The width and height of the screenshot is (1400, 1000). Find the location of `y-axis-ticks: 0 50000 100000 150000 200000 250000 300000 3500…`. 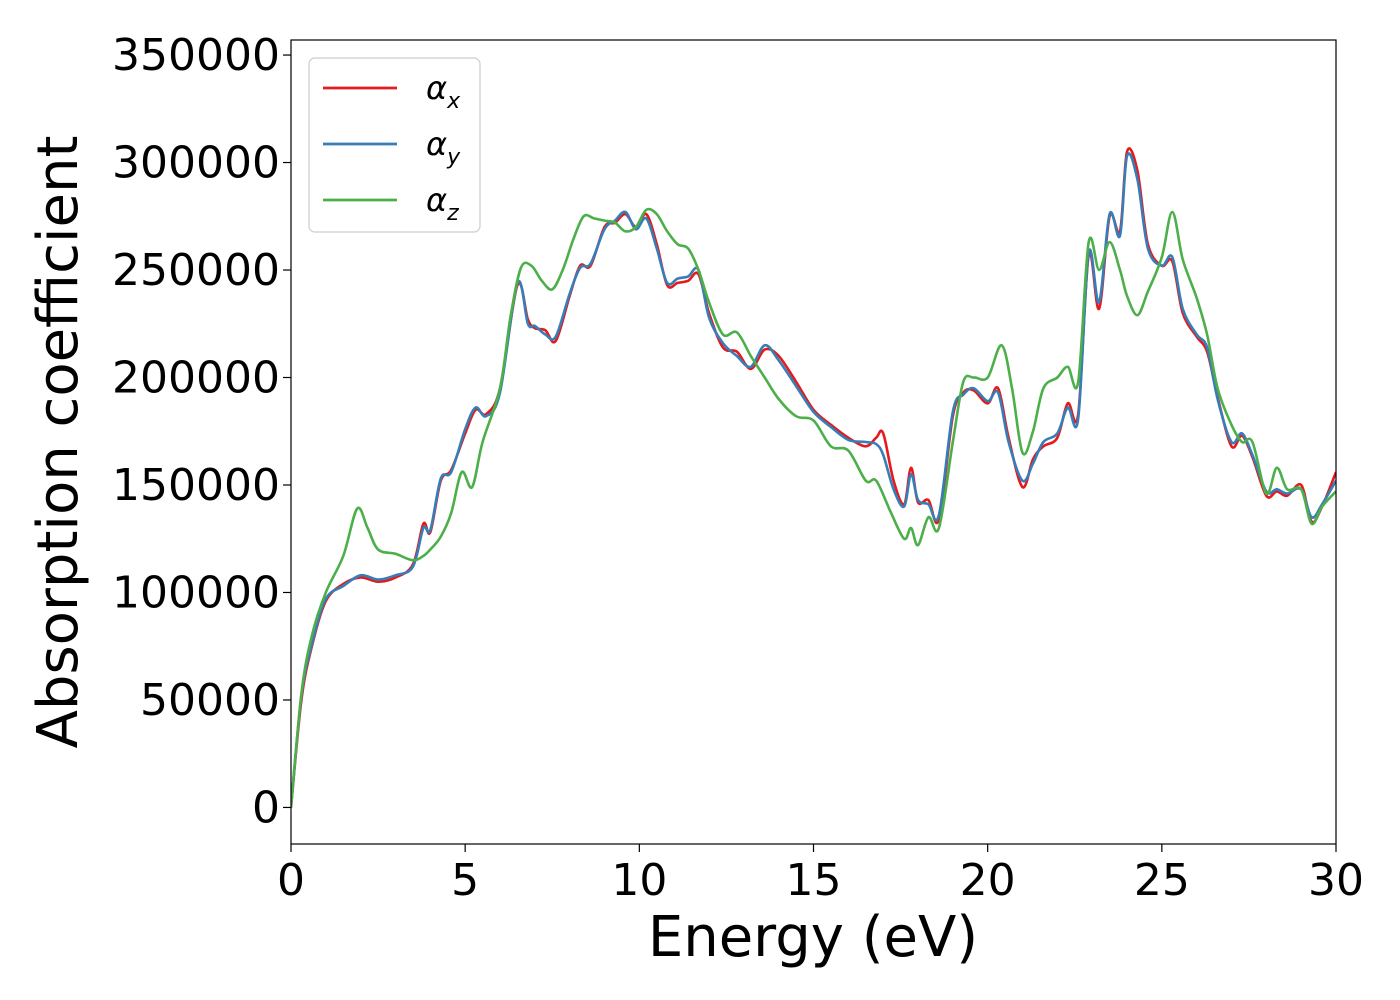

y-axis-ticks: 0 50000 100000 150000 200000 250000 300000 3500… is located at coordinates (201, 431).